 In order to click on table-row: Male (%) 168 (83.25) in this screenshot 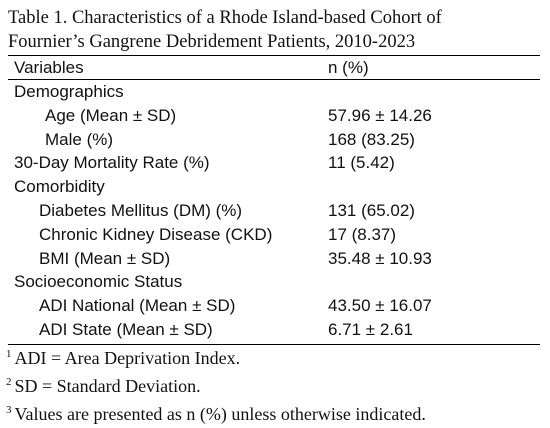, I will do `click(274, 140)`.